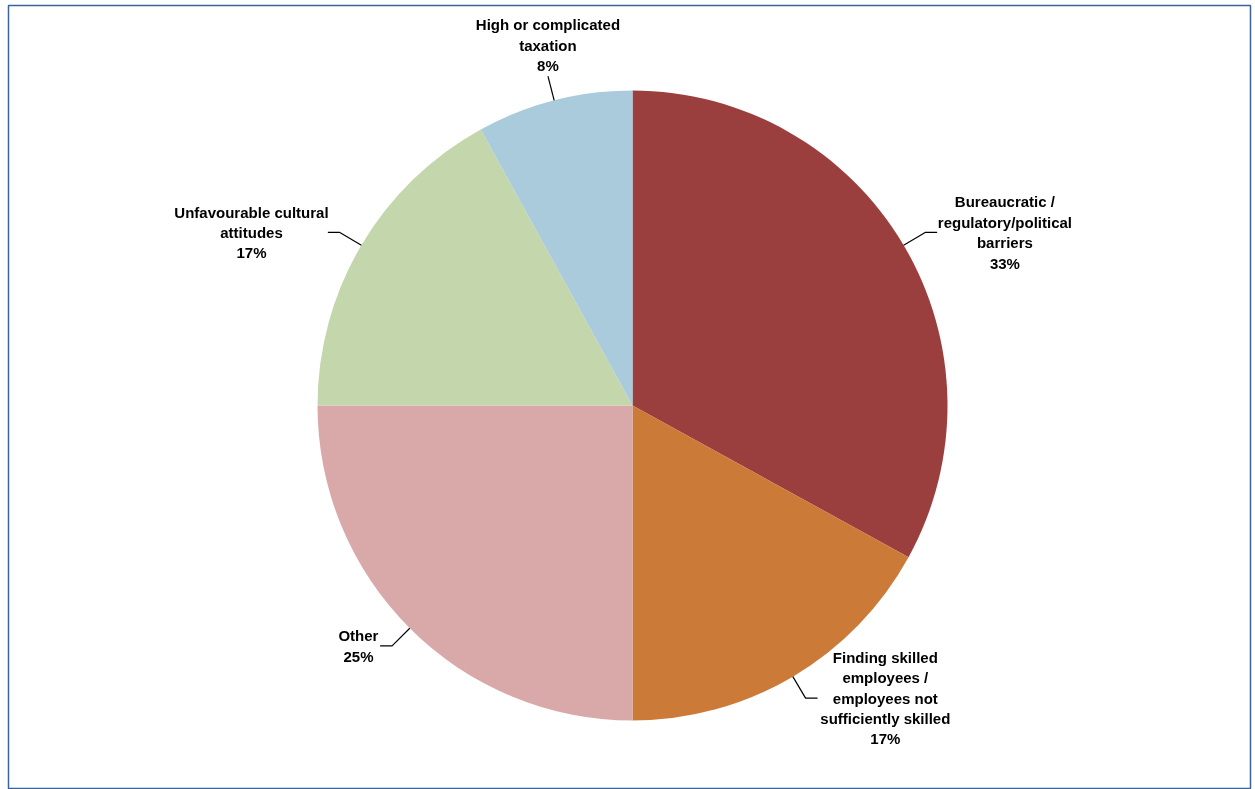  What do you see at coordinates (548, 66) in the screenshot?
I see `data-label: 8%` at bounding box center [548, 66].